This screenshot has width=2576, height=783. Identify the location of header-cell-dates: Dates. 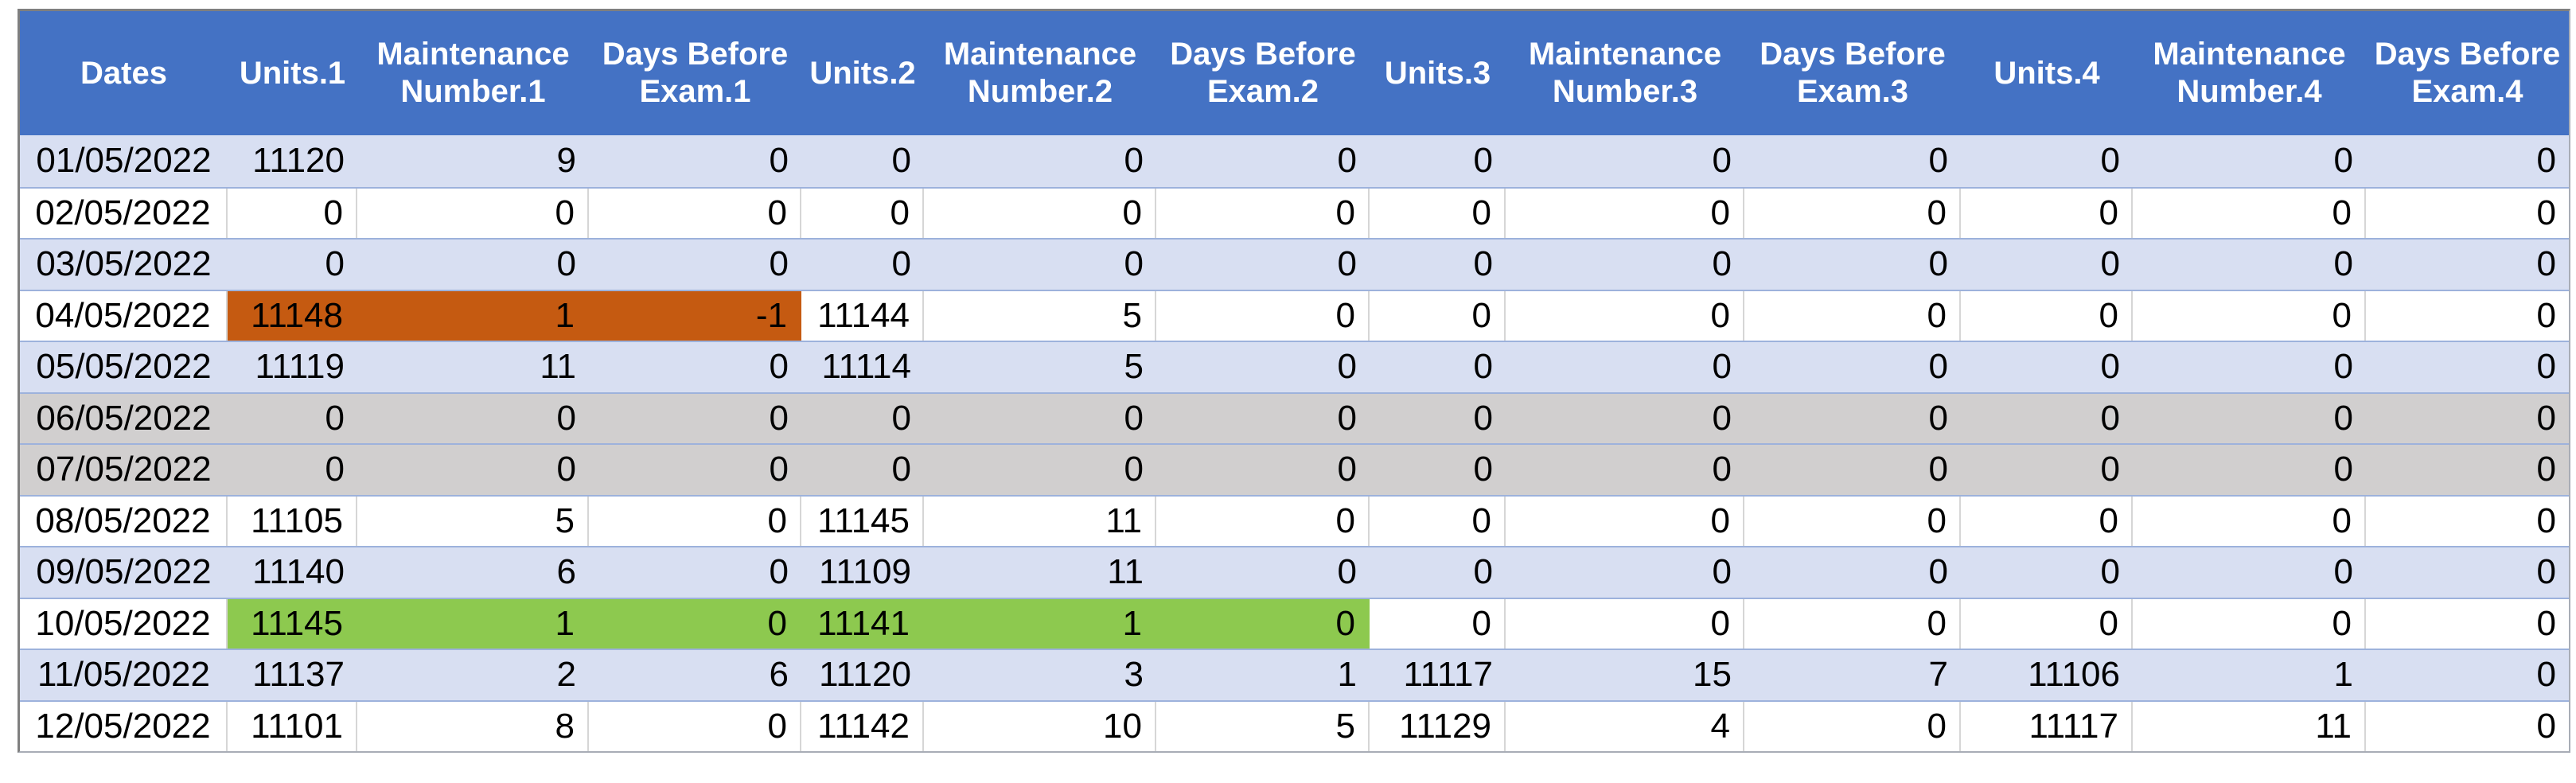
(123, 73).